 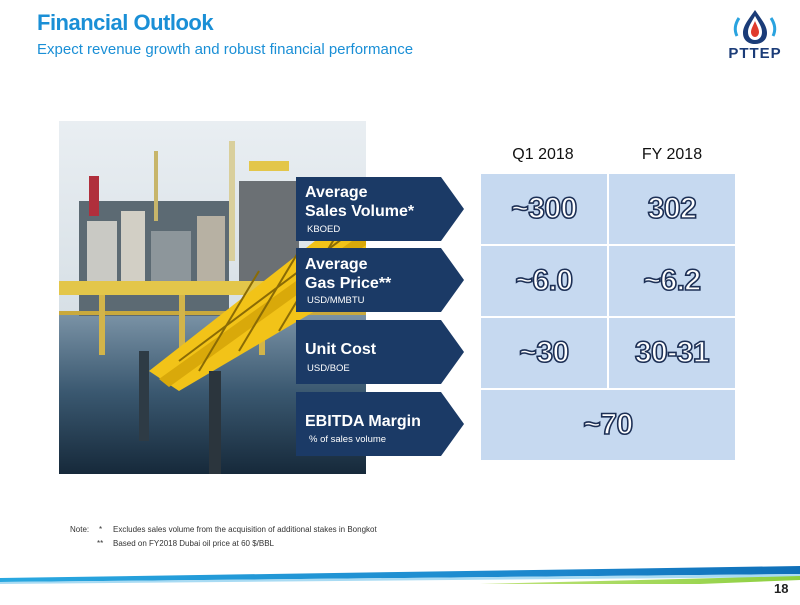 What do you see at coordinates (781, 588) in the screenshot?
I see `page-number: 18` at bounding box center [781, 588].